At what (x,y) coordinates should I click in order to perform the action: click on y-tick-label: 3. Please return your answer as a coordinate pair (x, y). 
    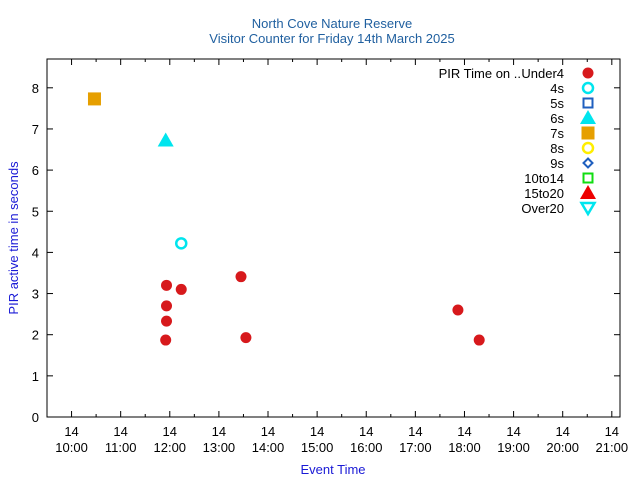
    Looking at the image, I should click on (35, 294).